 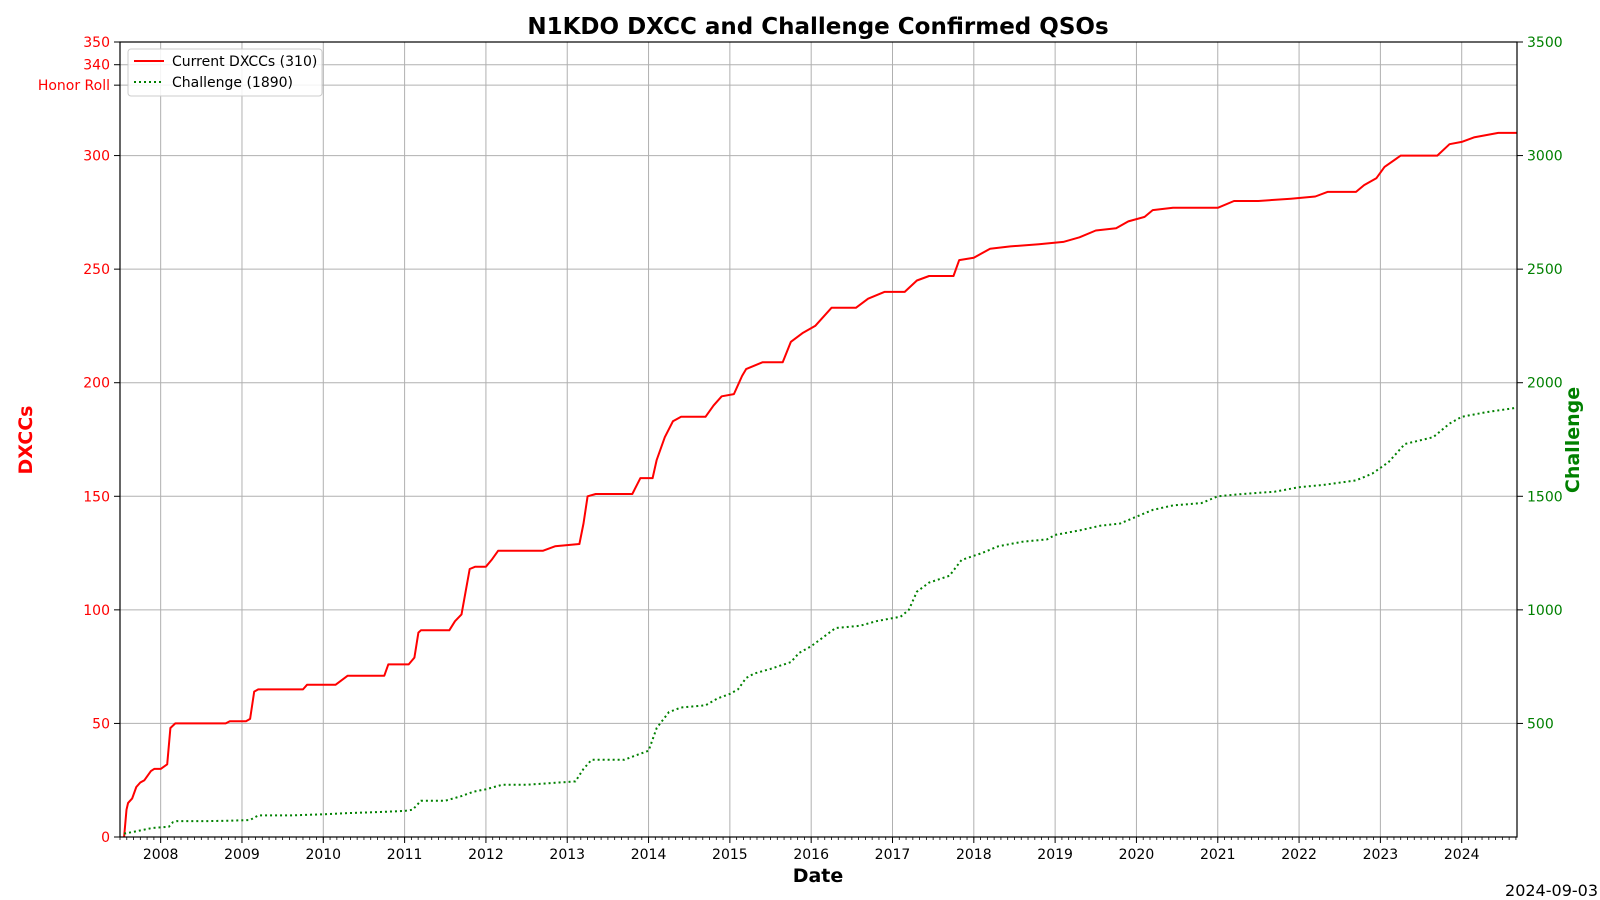 I want to click on x-tick-label: 2017, so click(x=893, y=855).